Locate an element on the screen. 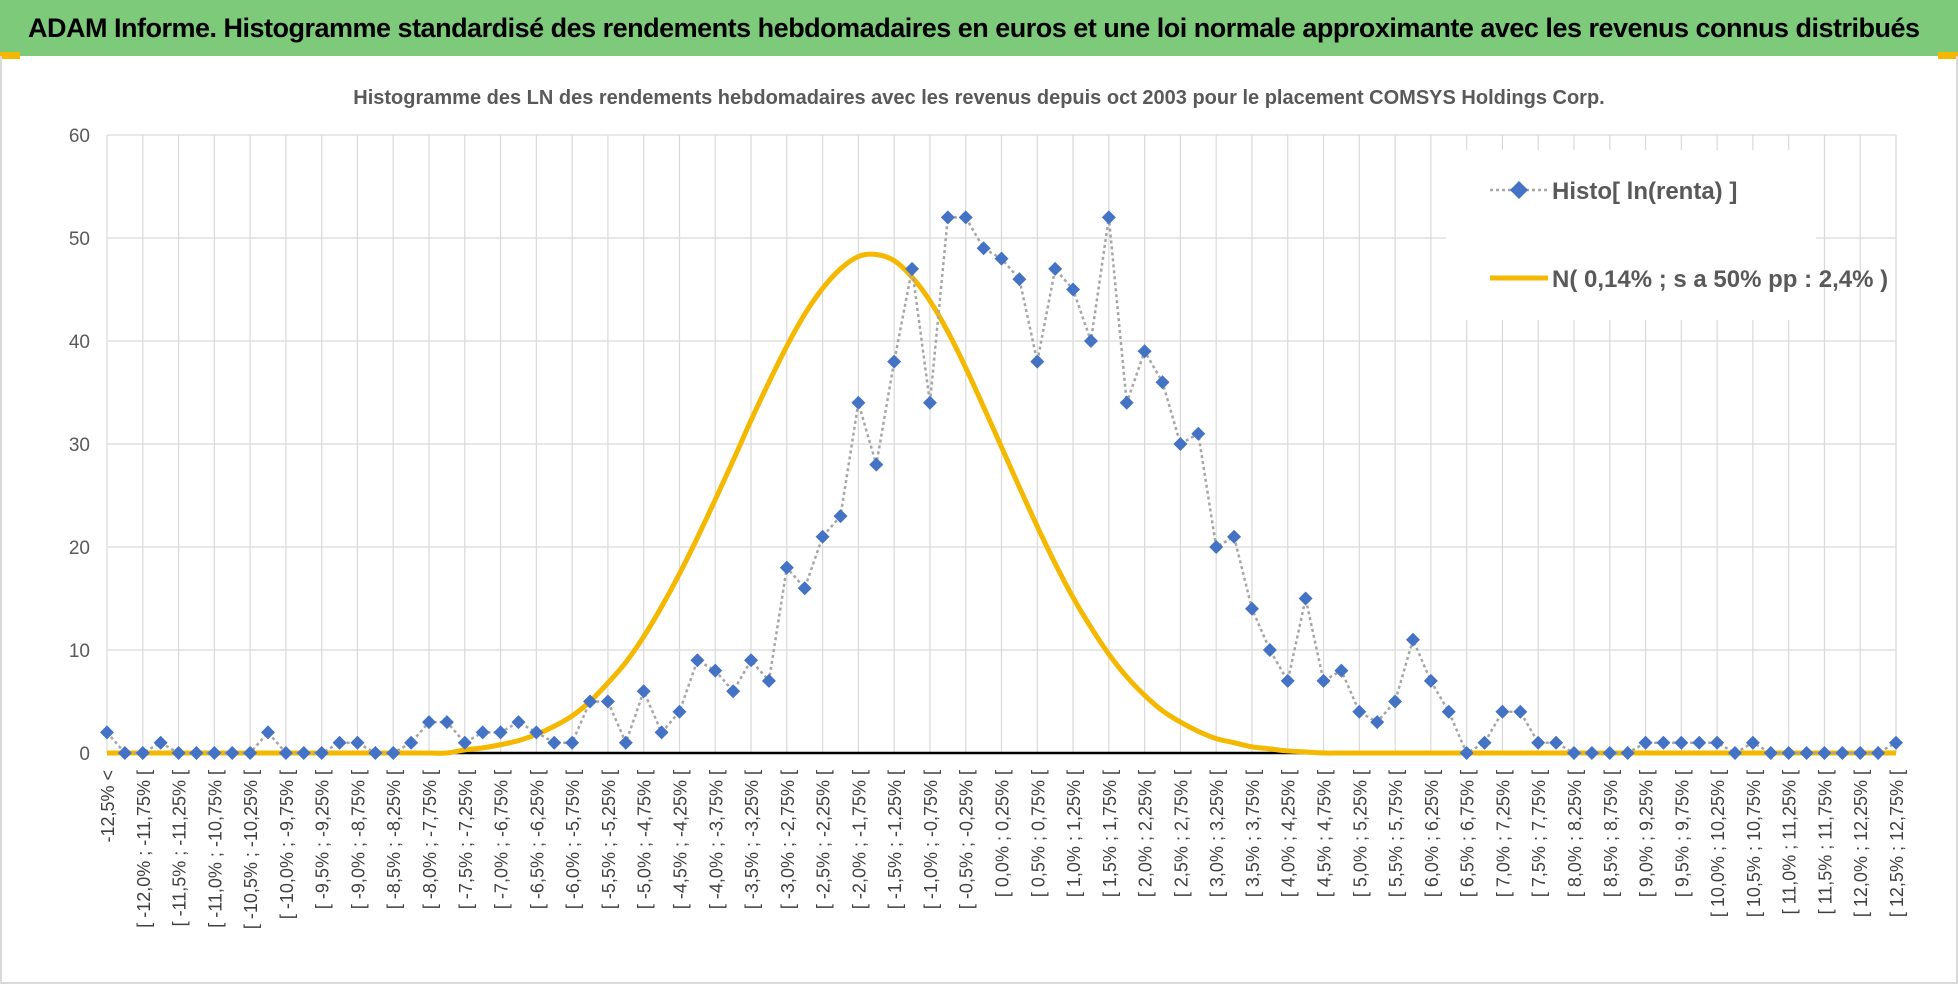  x-tick-label: [ -5,0% ; -4,75% [ is located at coordinates (645, 839).